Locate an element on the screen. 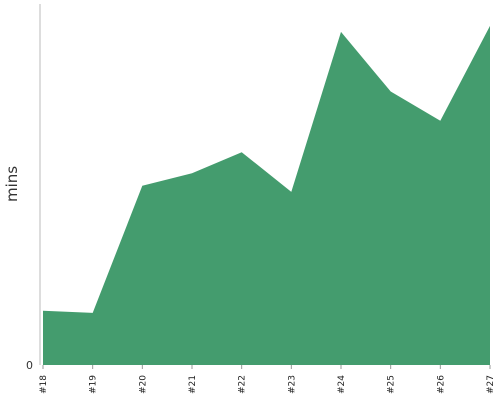  x-tick-label: #19 is located at coordinates (94, 384).